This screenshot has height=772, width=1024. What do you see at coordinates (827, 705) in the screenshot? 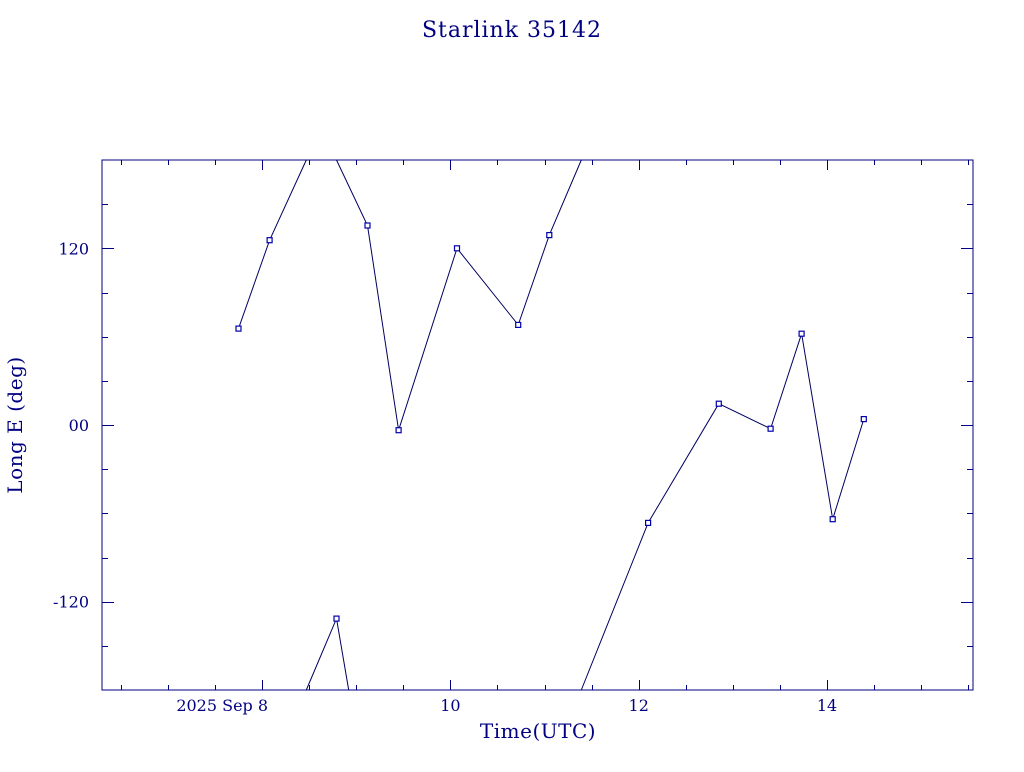
I see `x-tick-label: 14` at bounding box center [827, 705].